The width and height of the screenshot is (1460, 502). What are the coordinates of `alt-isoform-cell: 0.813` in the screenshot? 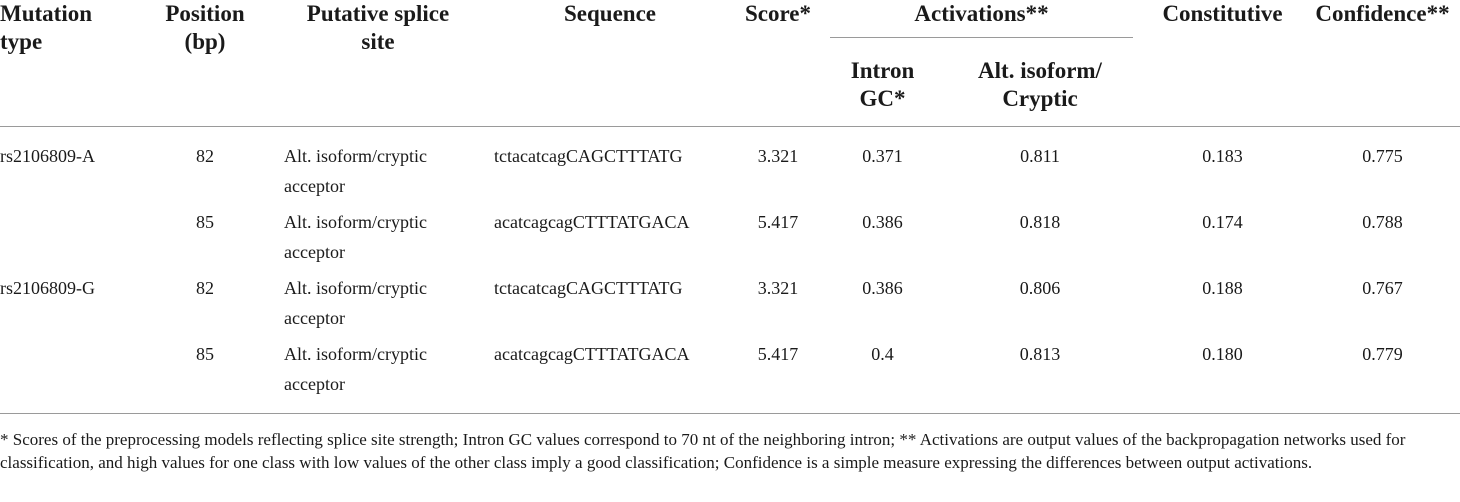 It's located at (1040, 354).